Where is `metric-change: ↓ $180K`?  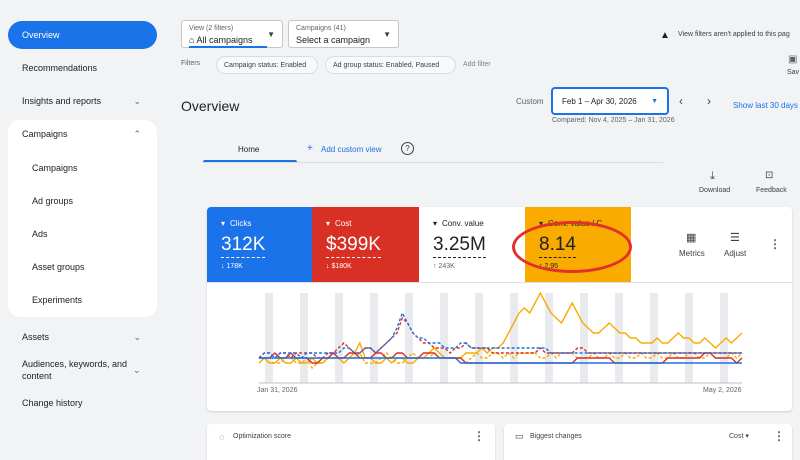
metric-change: ↓ $180K is located at coordinates (372, 266).